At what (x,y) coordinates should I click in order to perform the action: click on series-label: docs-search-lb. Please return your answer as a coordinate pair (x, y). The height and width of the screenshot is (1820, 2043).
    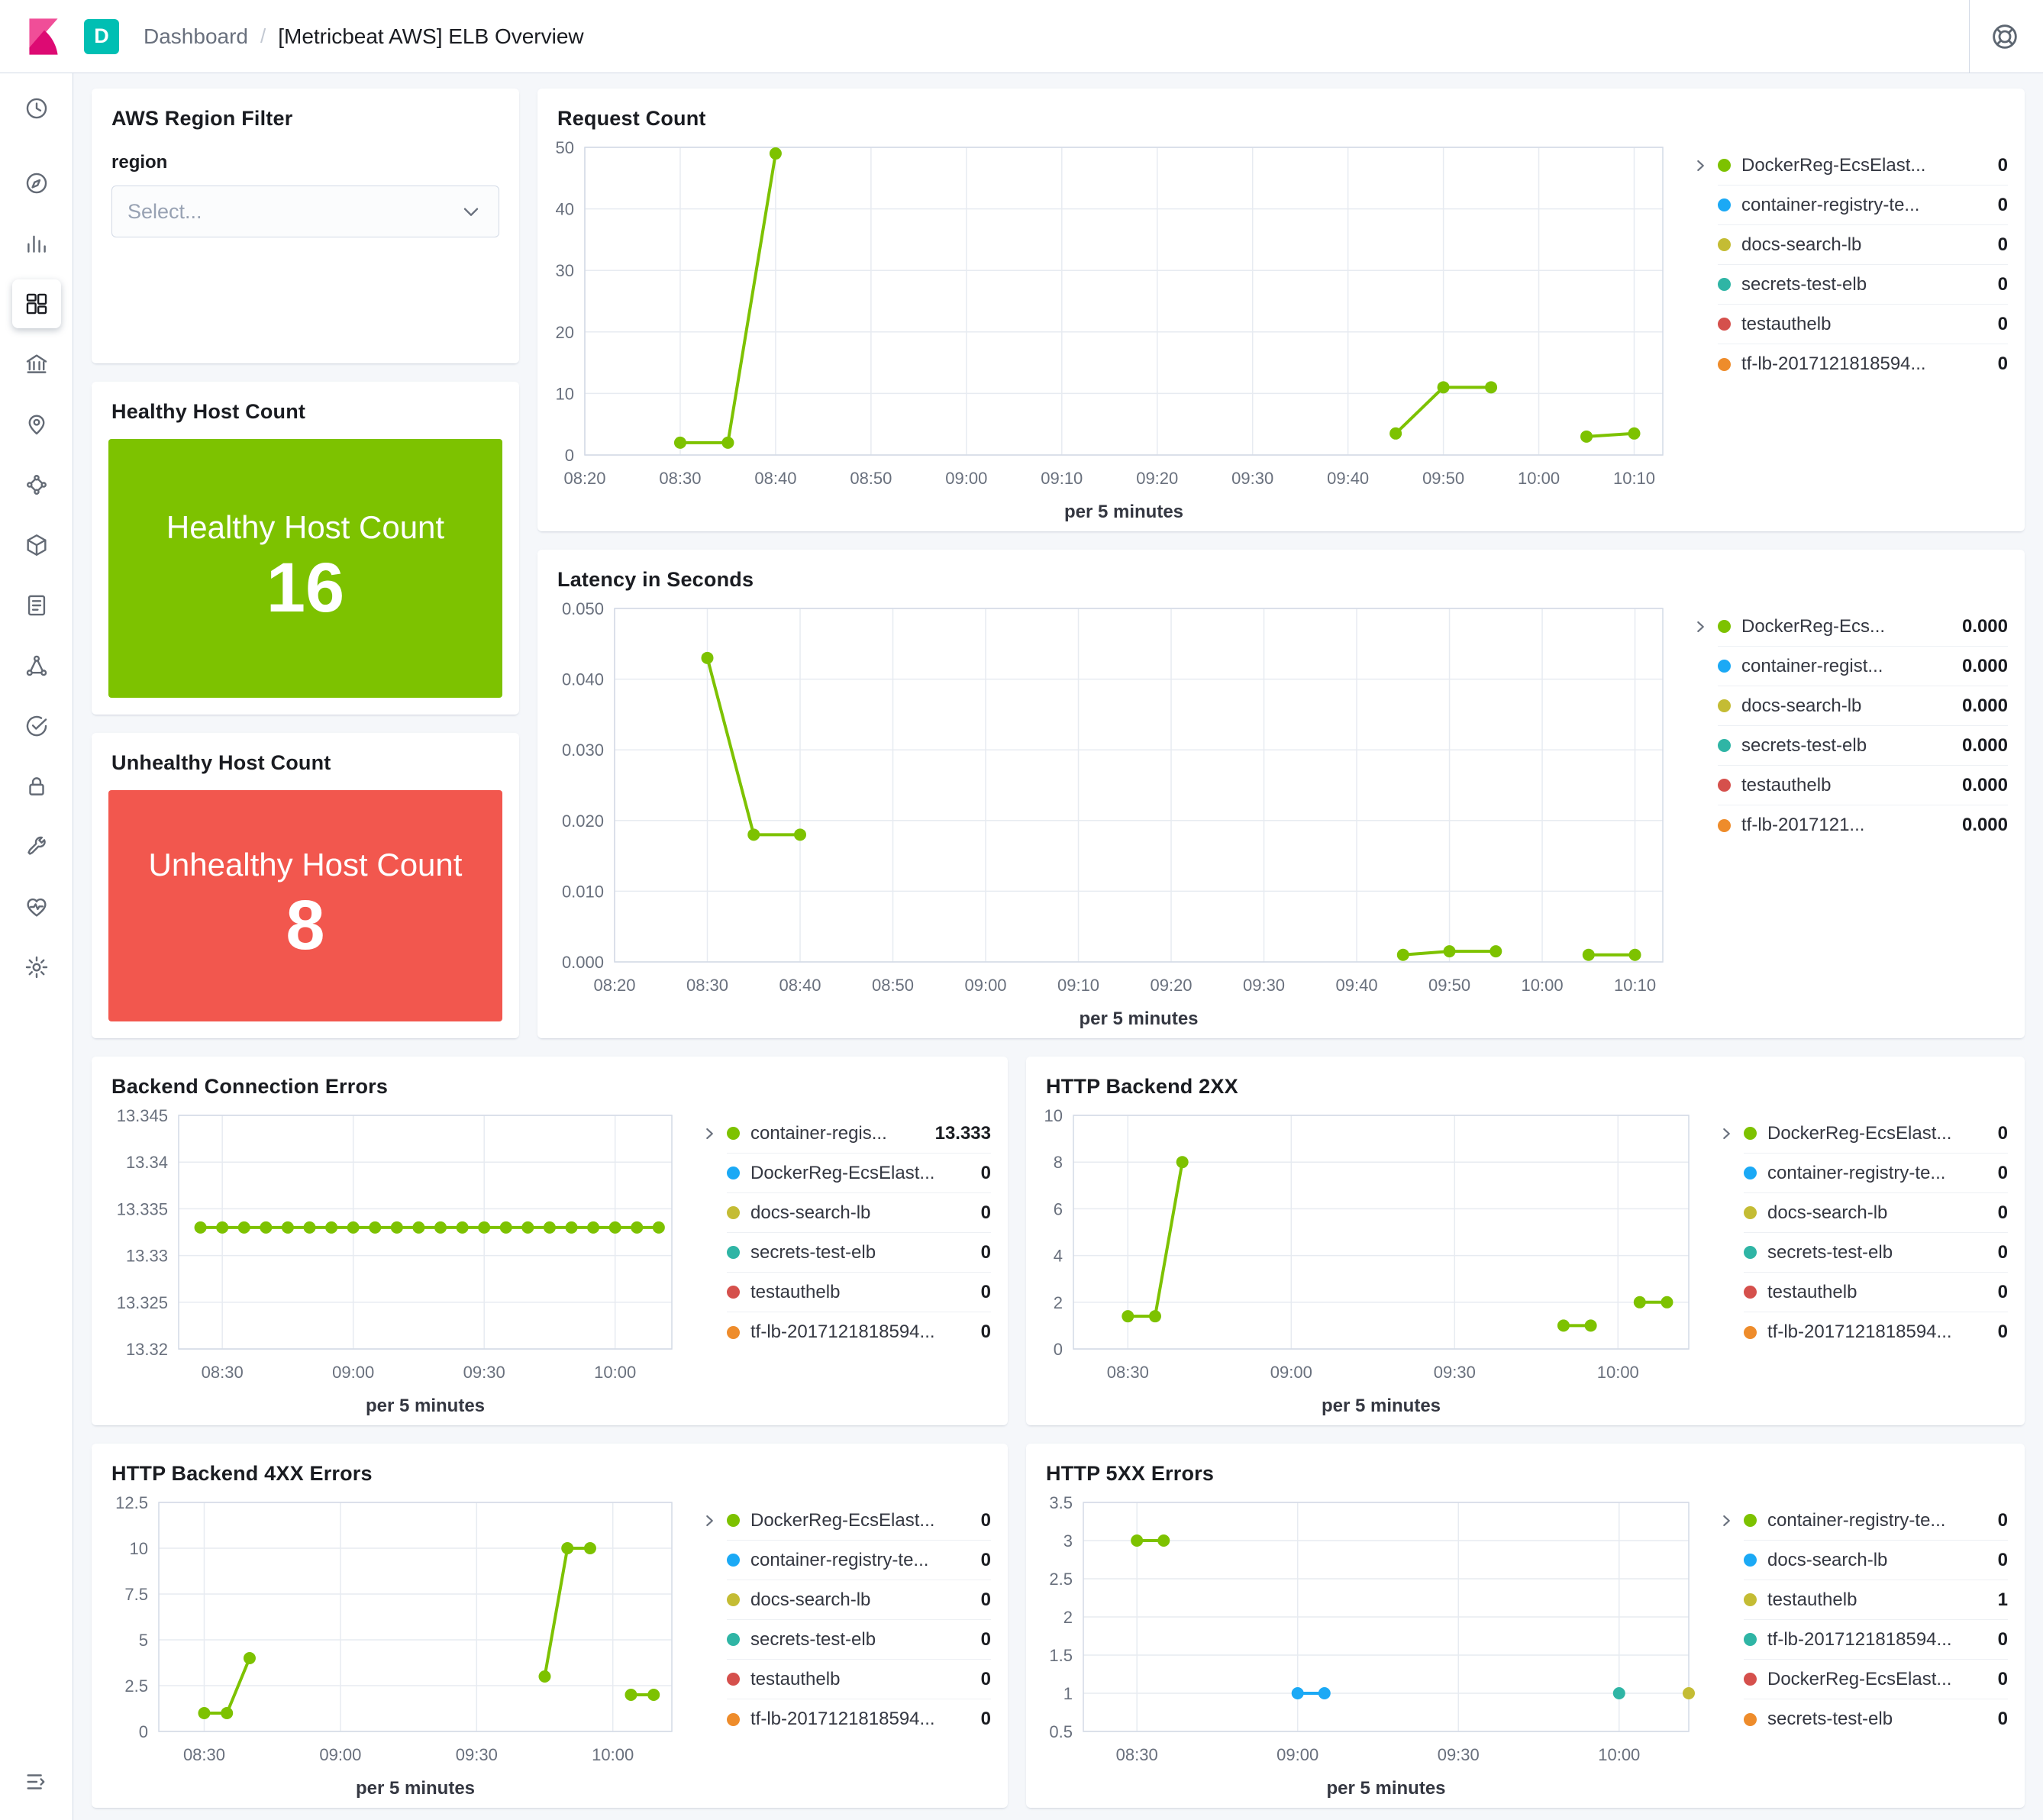
    Looking at the image, I should click on (1828, 1212).